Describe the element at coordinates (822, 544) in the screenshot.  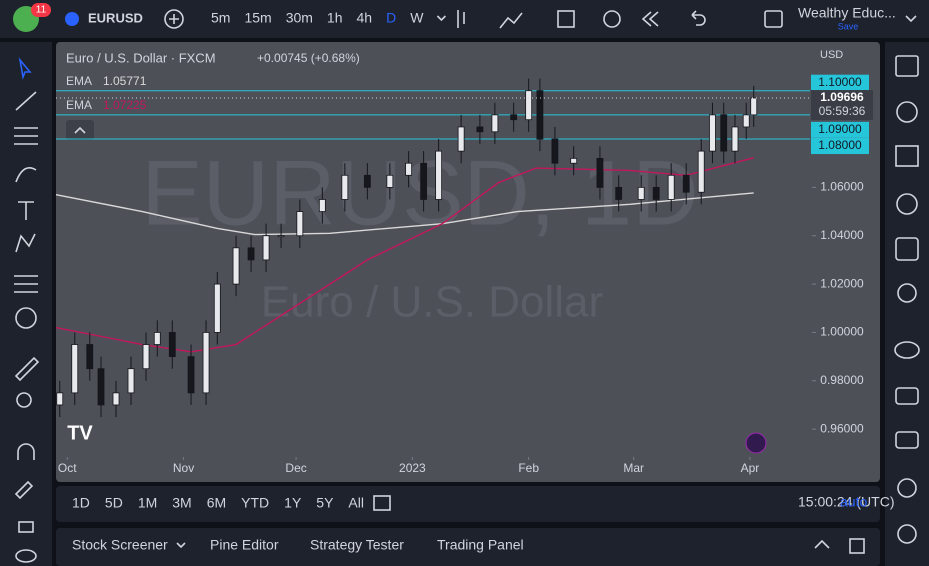
I see `panel-toggle` at that location.